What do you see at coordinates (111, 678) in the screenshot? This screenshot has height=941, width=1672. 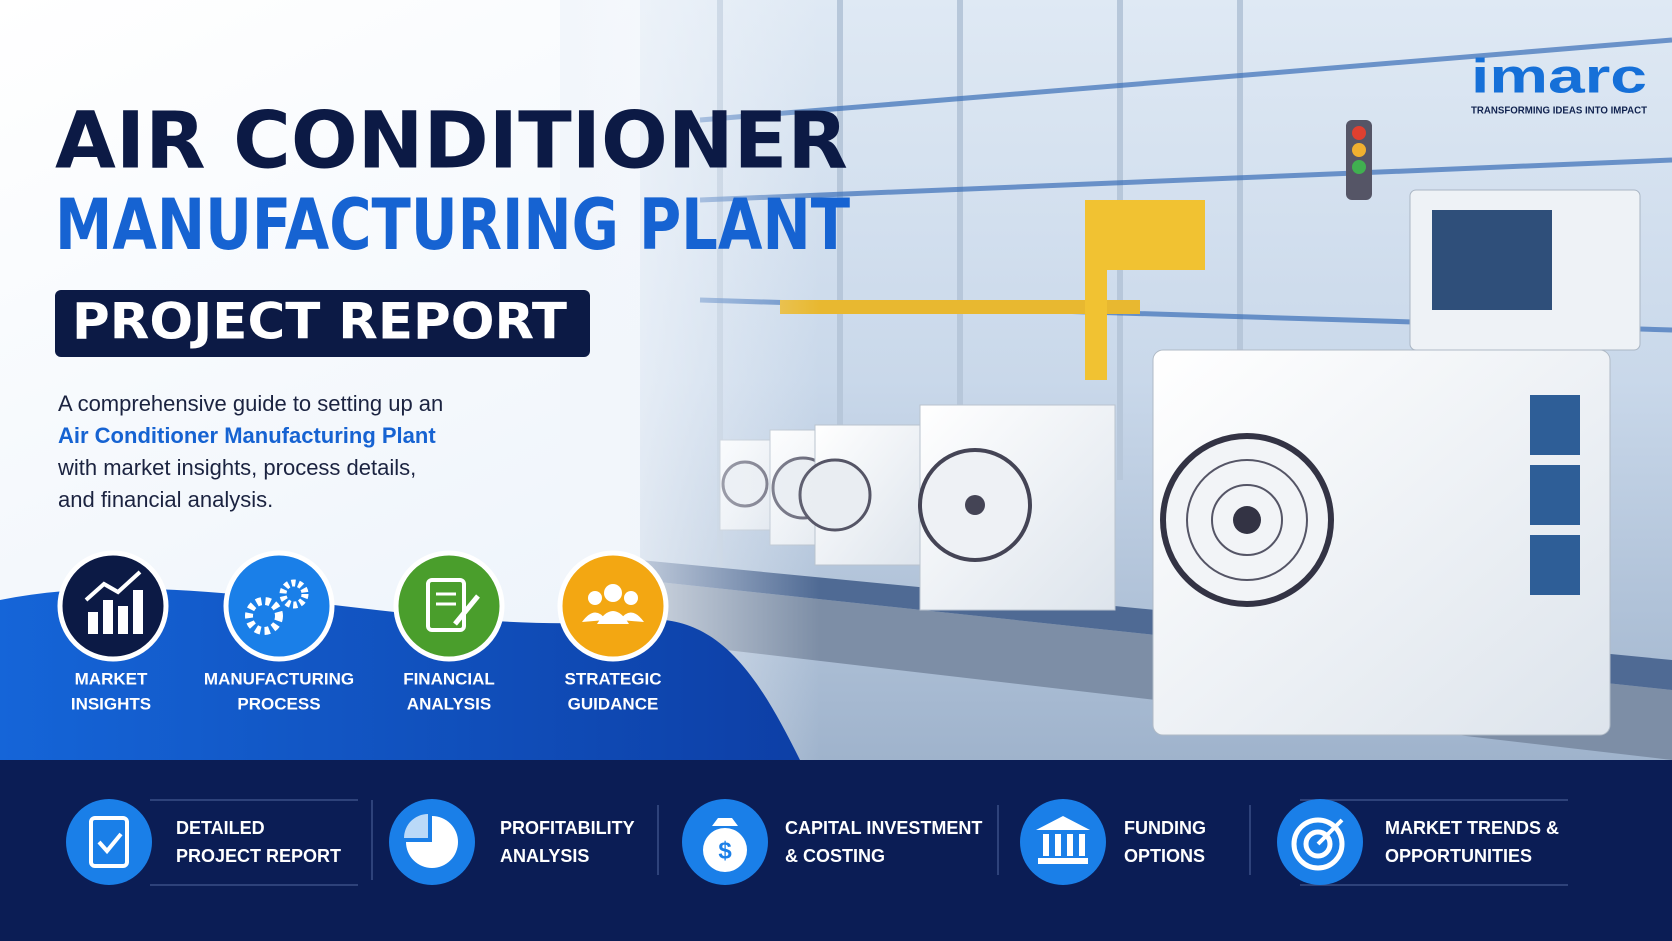 I see `feature-label: MARKET` at bounding box center [111, 678].